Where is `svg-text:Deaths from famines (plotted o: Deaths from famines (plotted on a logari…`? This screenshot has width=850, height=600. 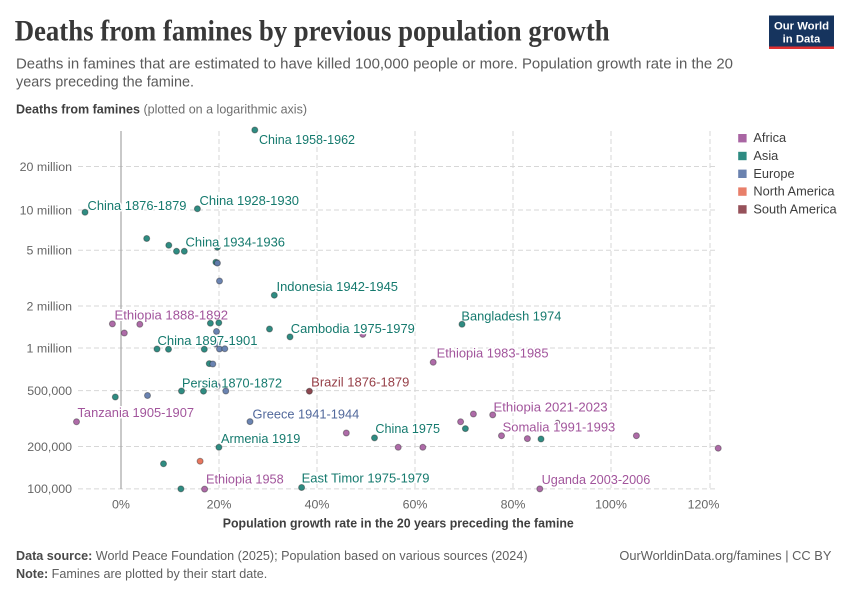 svg-text:Deaths from famines (plotted o: Deaths from famines (plotted on a logari… is located at coordinates (161, 109).